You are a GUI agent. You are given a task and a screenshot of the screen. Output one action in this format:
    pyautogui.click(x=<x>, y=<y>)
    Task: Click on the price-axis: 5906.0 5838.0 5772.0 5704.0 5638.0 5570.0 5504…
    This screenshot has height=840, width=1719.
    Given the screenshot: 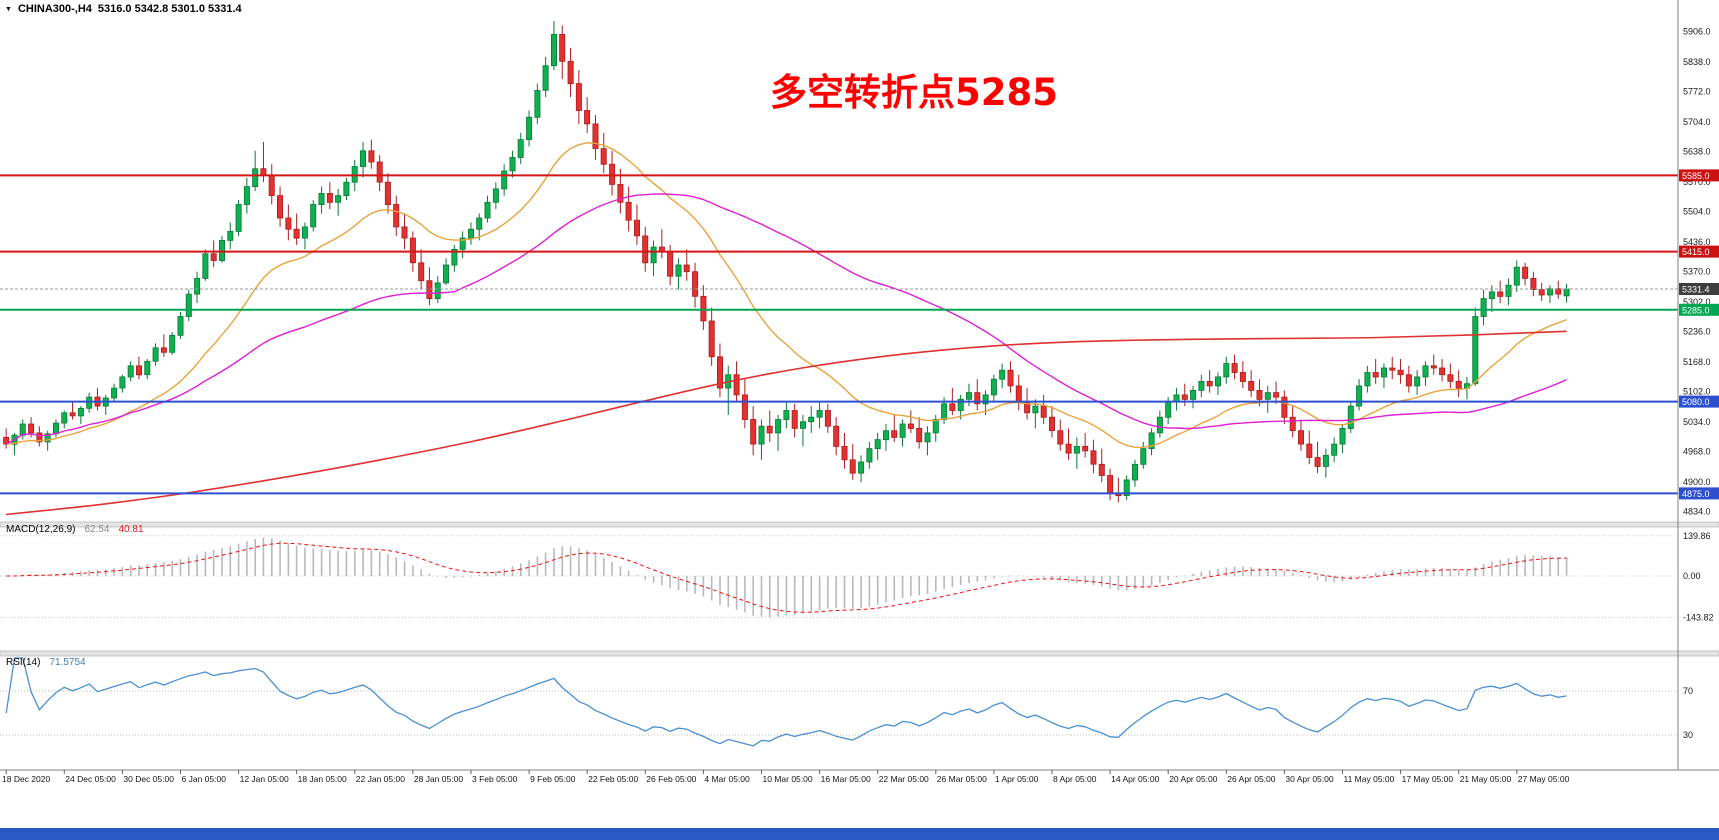 What is the action you would take?
    pyautogui.click(x=1698, y=385)
    